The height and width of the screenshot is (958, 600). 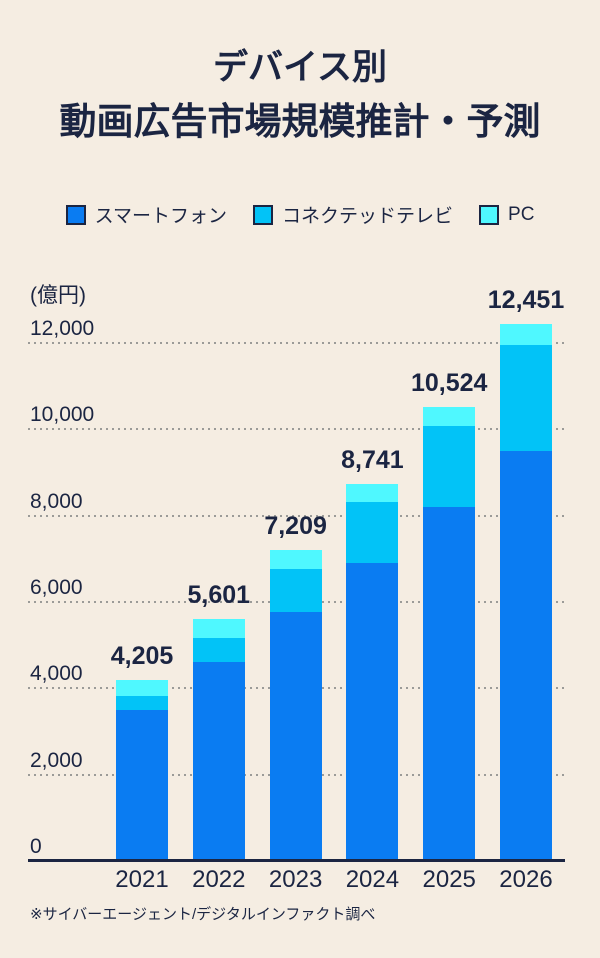 What do you see at coordinates (449, 879) in the screenshot?
I see `x-tick-label-2025: 2025` at bounding box center [449, 879].